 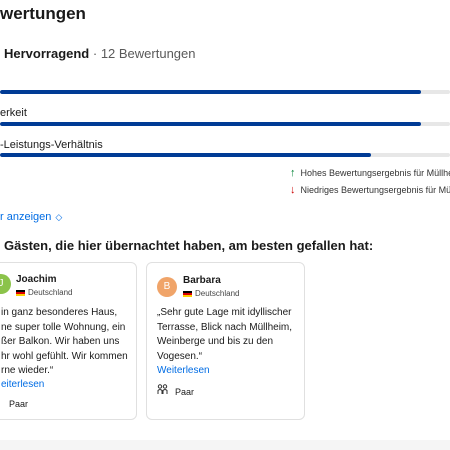 What do you see at coordinates (23, 384) in the screenshot?
I see `read-more-link: eiterlesen` at bounding box center [23, 384].